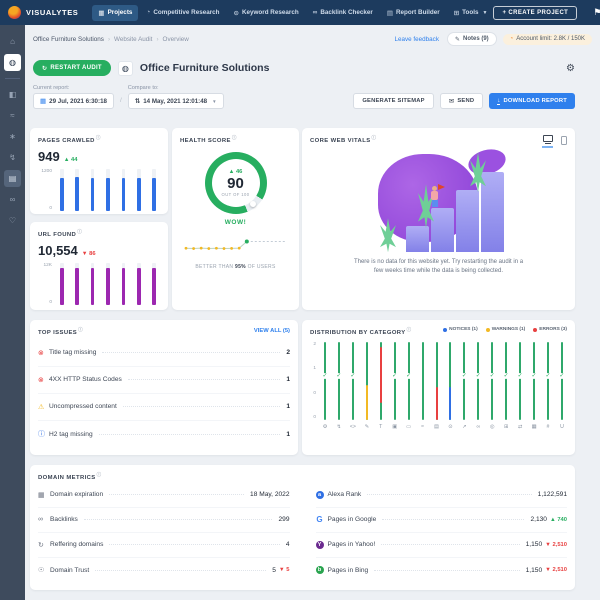  Describe the element at coordinates (288, 353) in the screenshot. I see `issue-count: 2` at that location.